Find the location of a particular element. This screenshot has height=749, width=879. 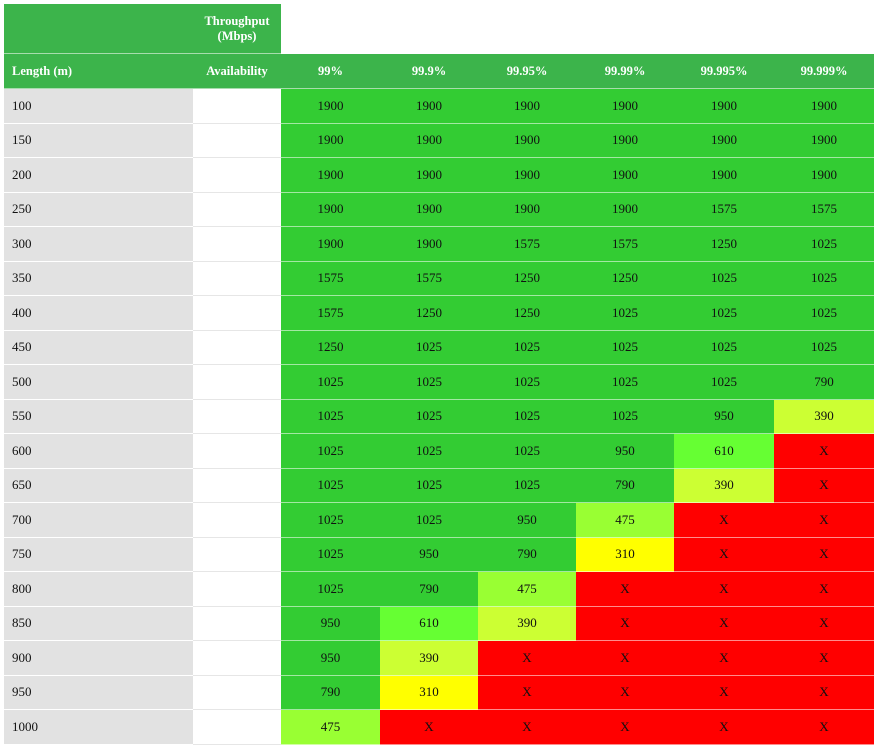

column-header: 99.95% is located at coordinates (527, 71).